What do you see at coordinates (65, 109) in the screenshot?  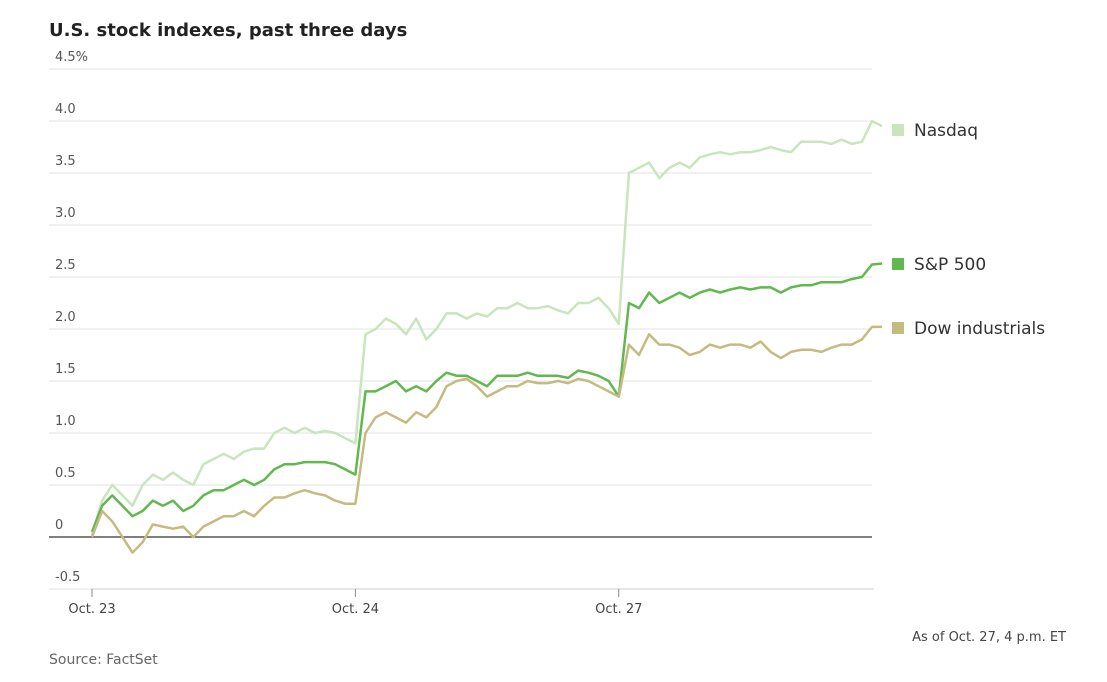 I see `y-tick-label: 4.0` at bounding box center [65, 109].